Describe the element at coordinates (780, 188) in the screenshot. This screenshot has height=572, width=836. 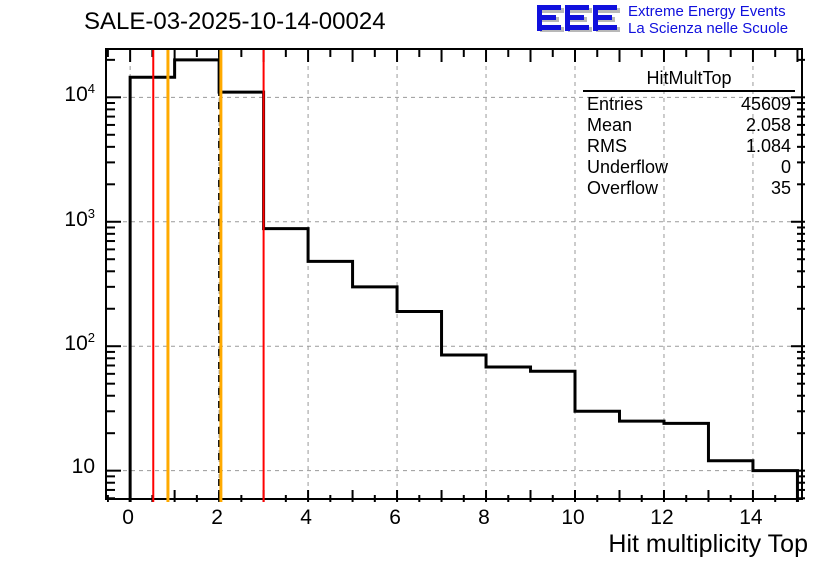
I see `stats-value: 35` at that location.